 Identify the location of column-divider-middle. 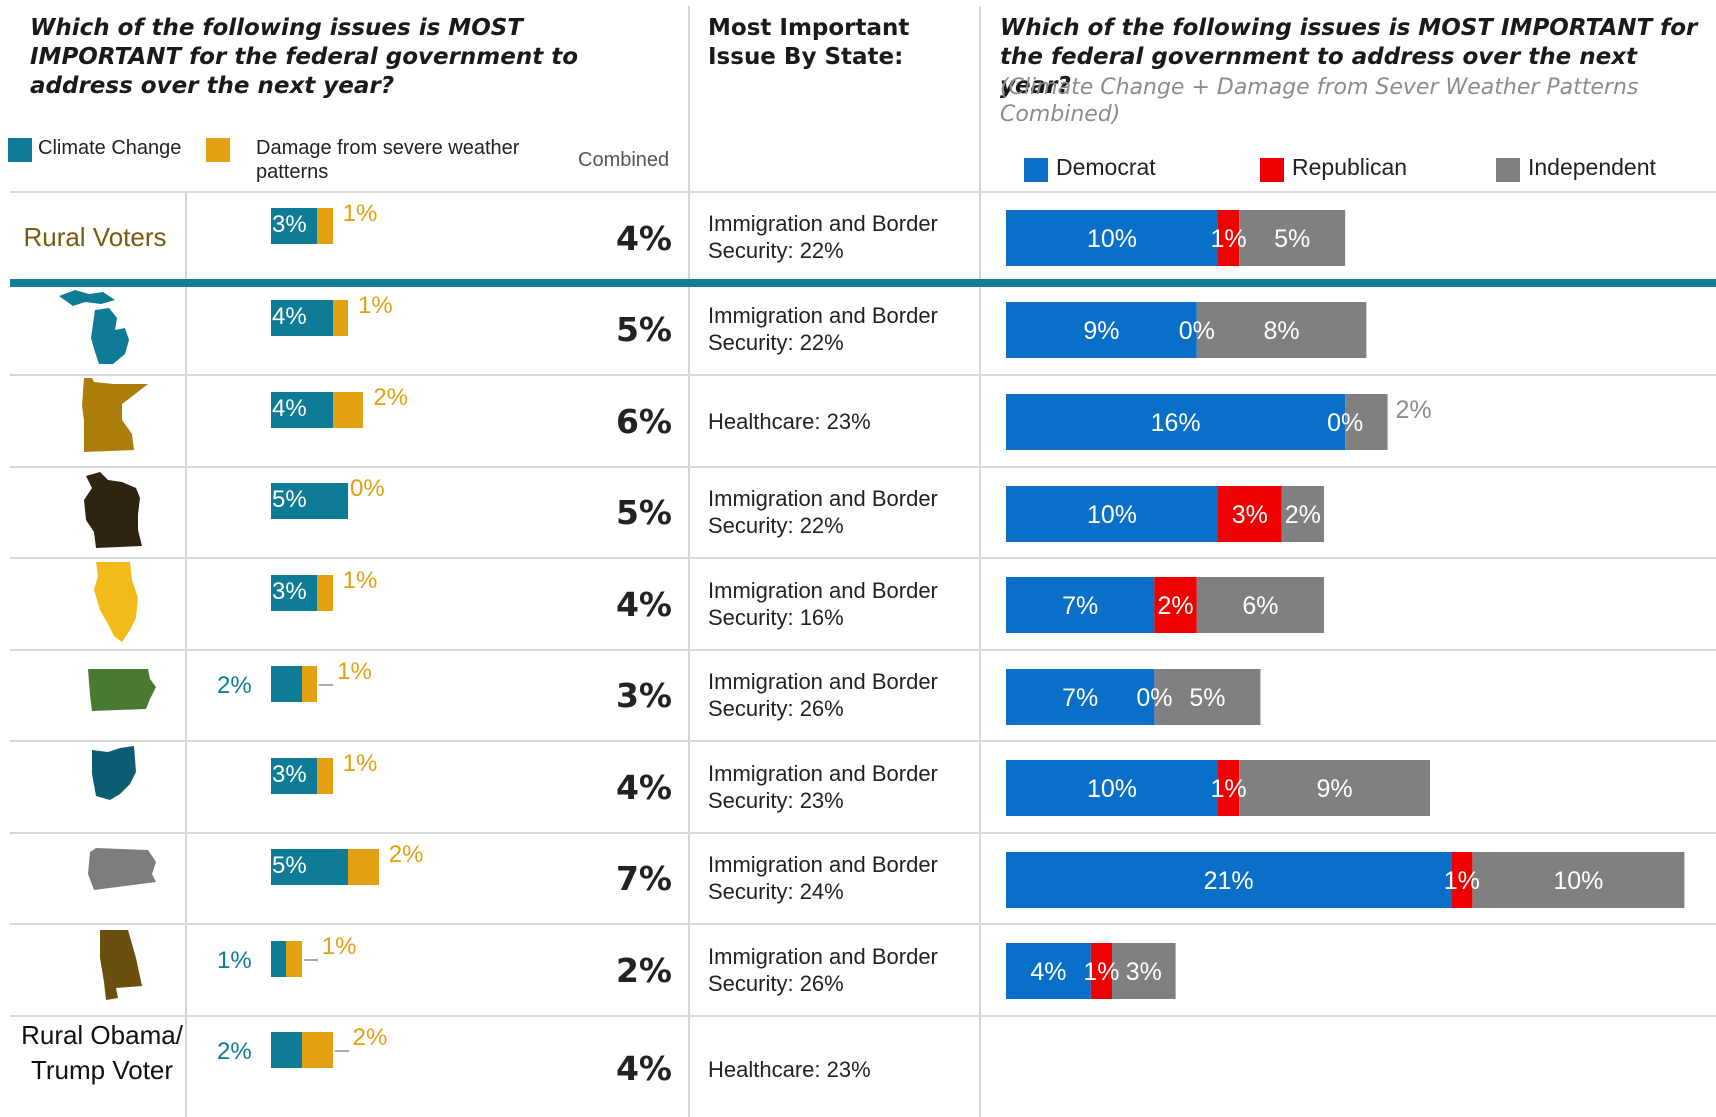
(689, 561).